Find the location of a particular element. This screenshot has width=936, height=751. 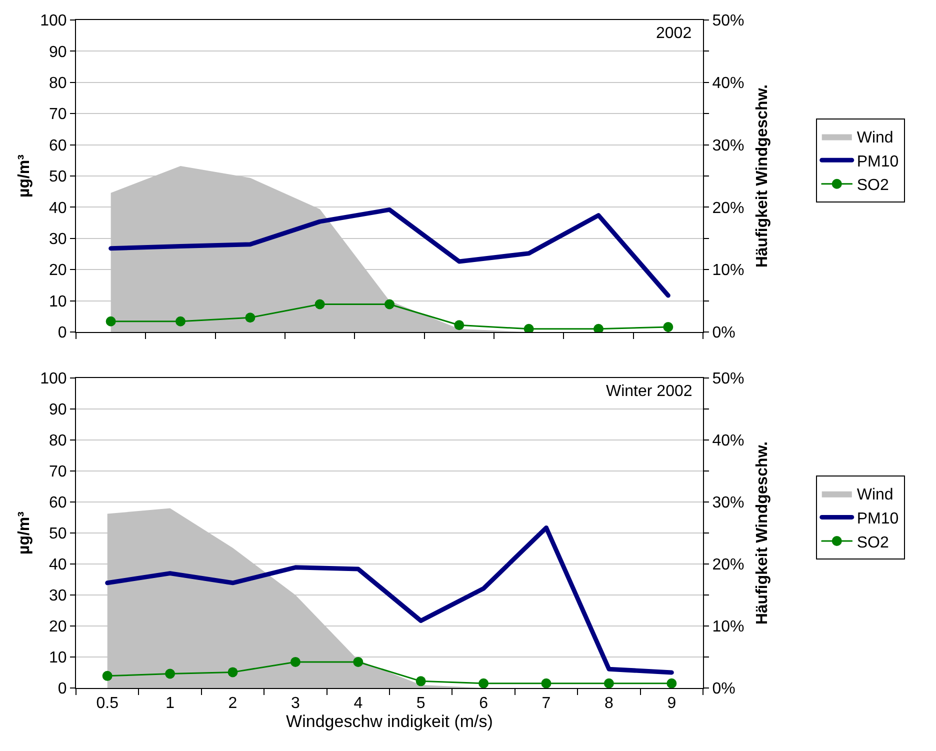

annotation: Winter 2002 is located at coordinates (649, 391).